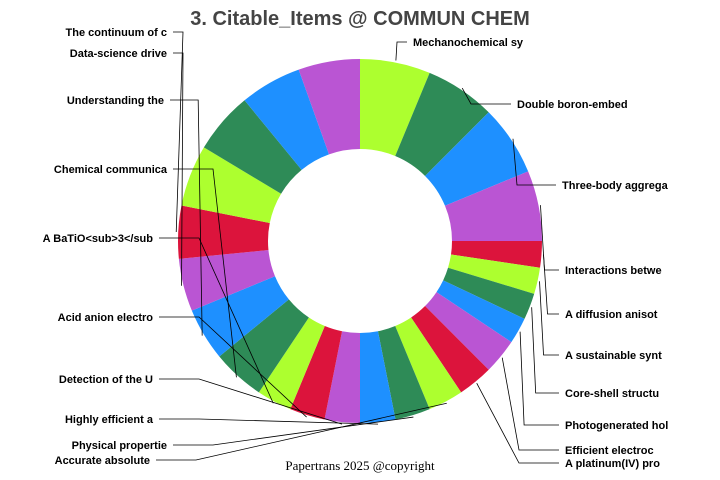 This screenshot has height=480, width=720. Describe the element at coordinates (106, 318) in the screenshot. I see `slice-label: Acid anion electro` at that location.